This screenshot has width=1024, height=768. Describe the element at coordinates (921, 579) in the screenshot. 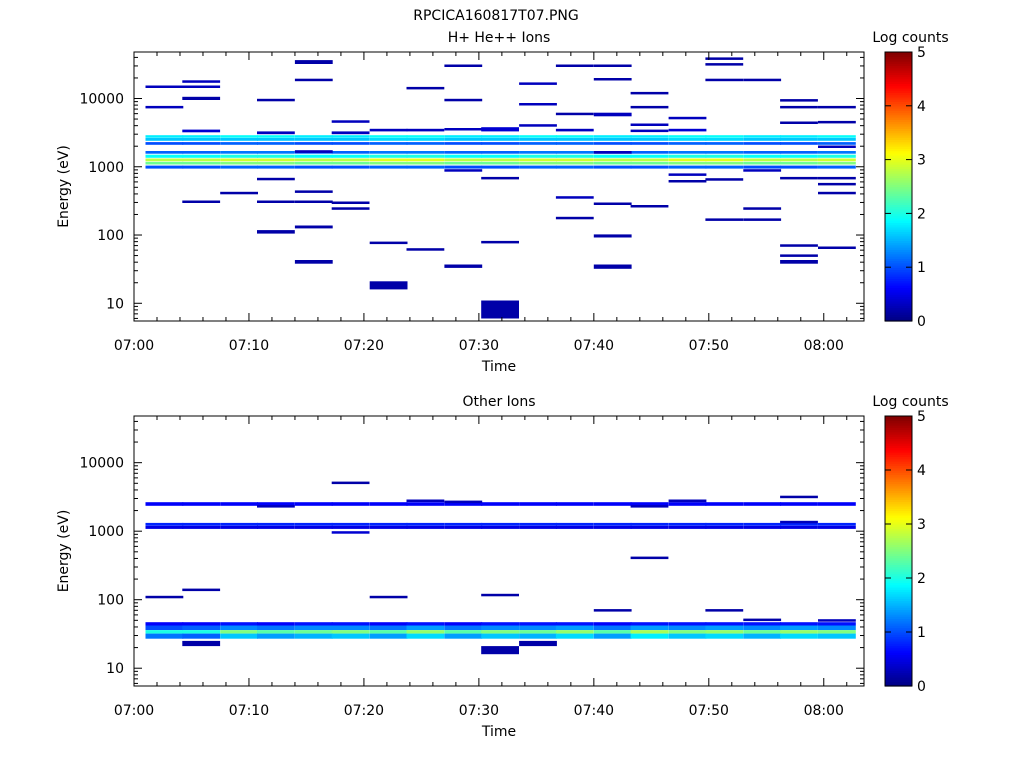

I see `colorbar-tick-label: 2` at that location.